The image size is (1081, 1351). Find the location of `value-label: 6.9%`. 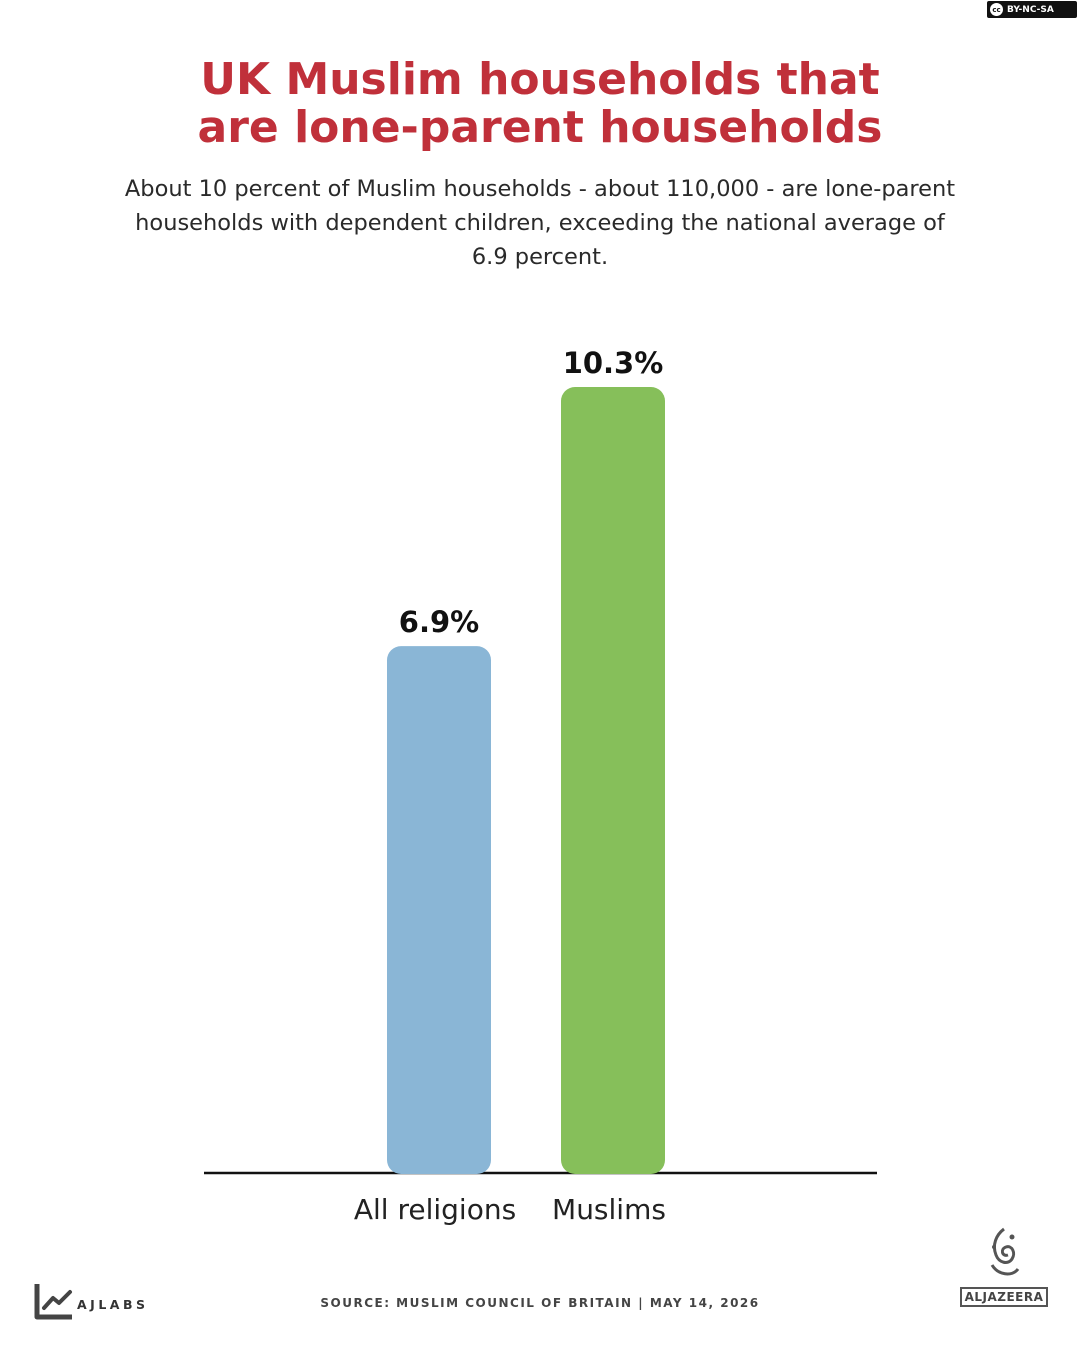

value-label: 6.9% is located at coordinates (439, 622).